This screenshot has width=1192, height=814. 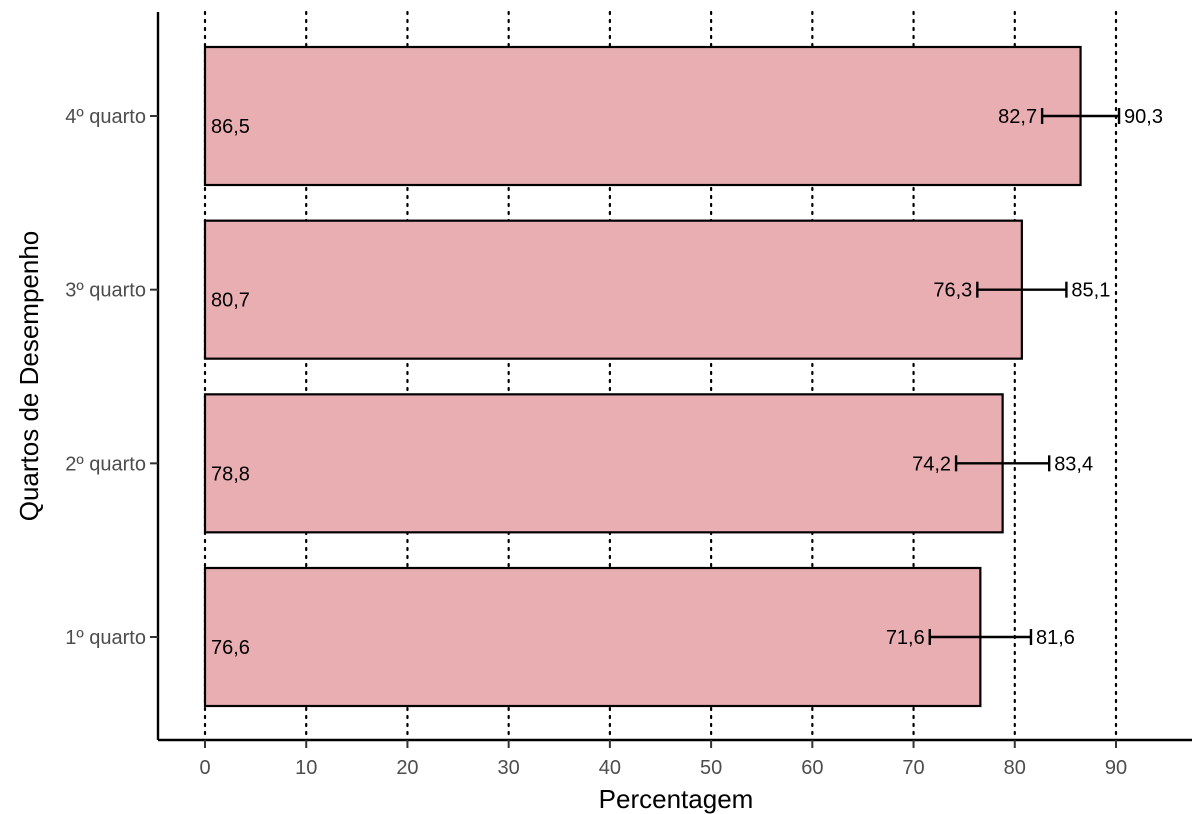 What do you see at coordinates (105, 117) in the screenshot?
I see `y-tick-label-4: 4º quarto` at bounding box center [105, 117].